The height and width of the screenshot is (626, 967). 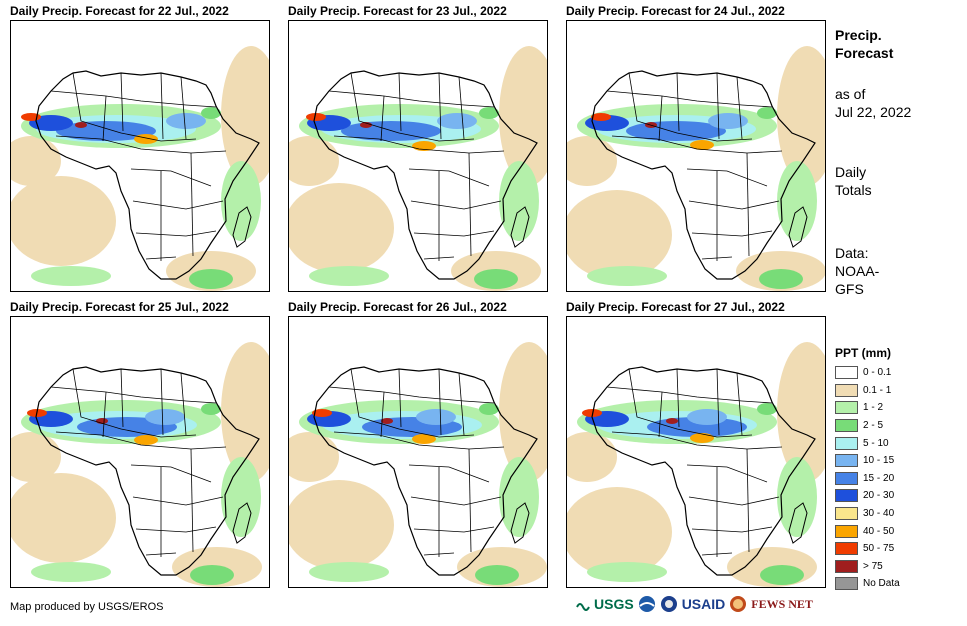 I want to click on legend-label: 0 - 0.1, so click(x=877, y=373).